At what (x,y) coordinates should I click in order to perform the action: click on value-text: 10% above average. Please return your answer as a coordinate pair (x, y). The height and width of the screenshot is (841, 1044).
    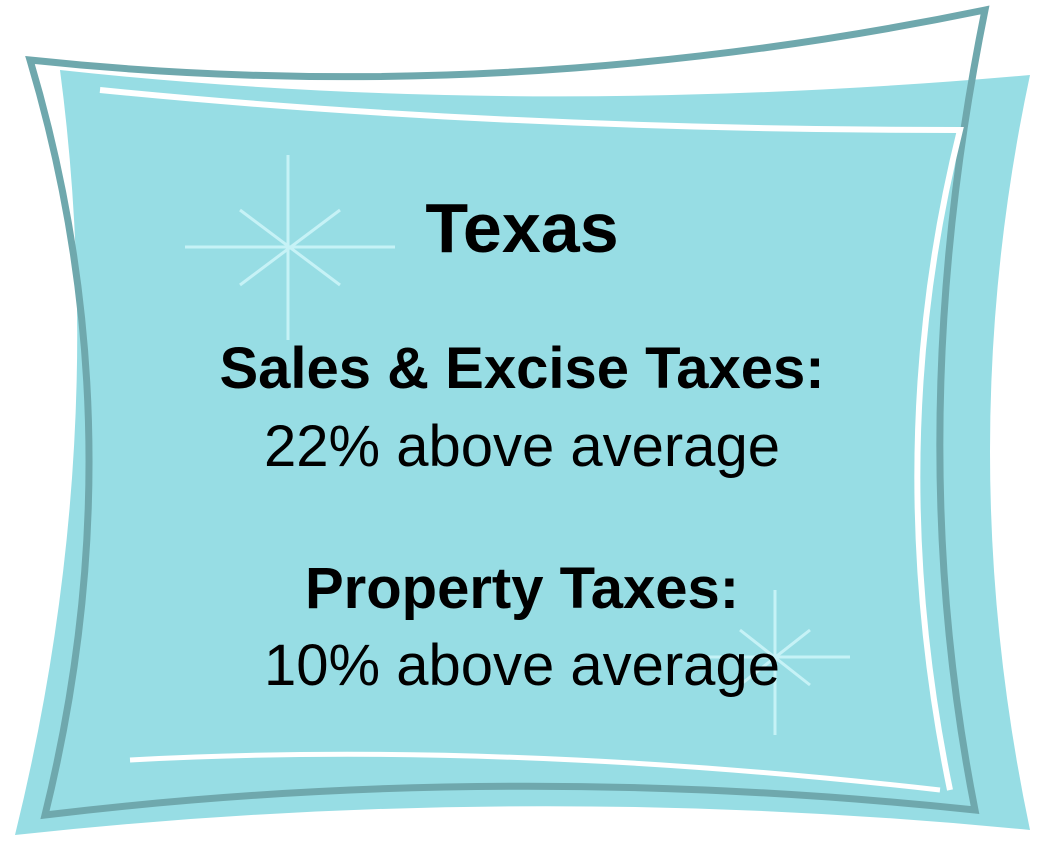
    Looking at the image, I should click on (522, 665).